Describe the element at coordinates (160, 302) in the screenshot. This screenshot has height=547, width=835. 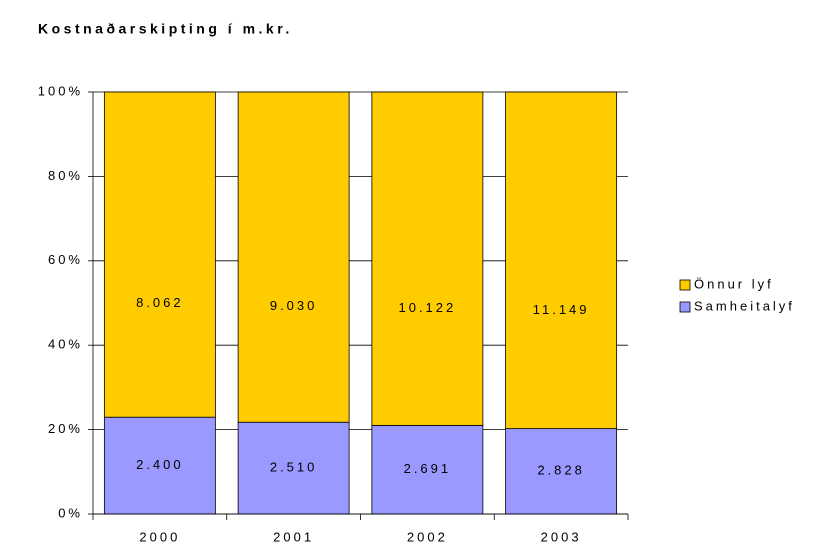
I see `value-label: 8.062` at that location.